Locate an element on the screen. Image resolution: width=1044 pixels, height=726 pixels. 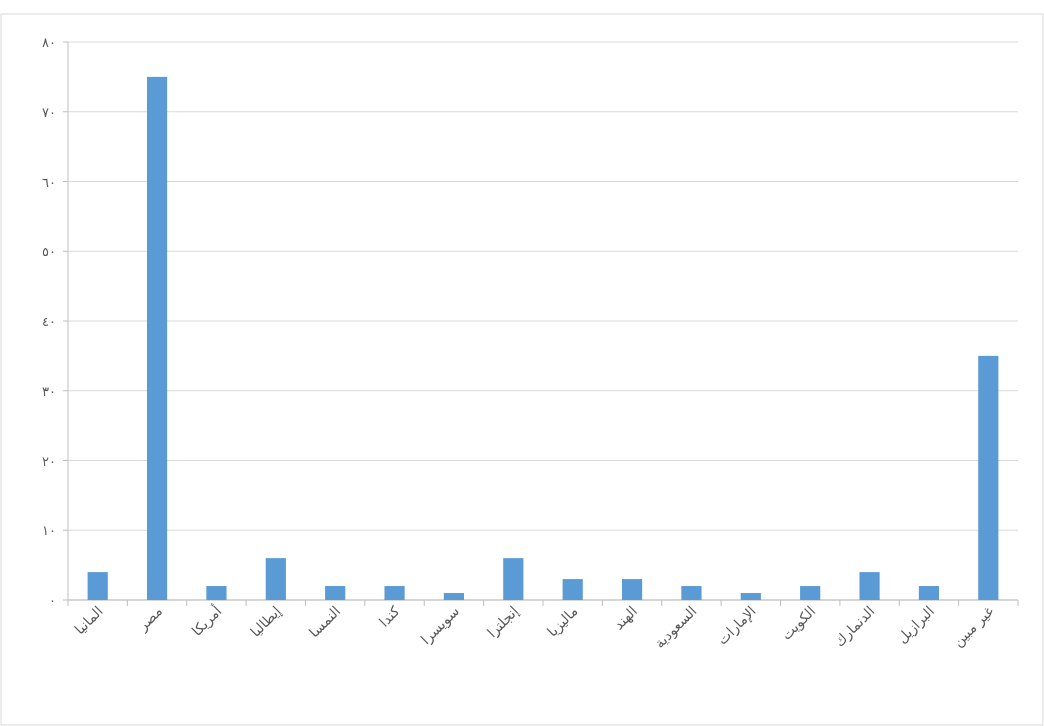
x-tick-label: إيطاليا is located at coordinates (265, 621).